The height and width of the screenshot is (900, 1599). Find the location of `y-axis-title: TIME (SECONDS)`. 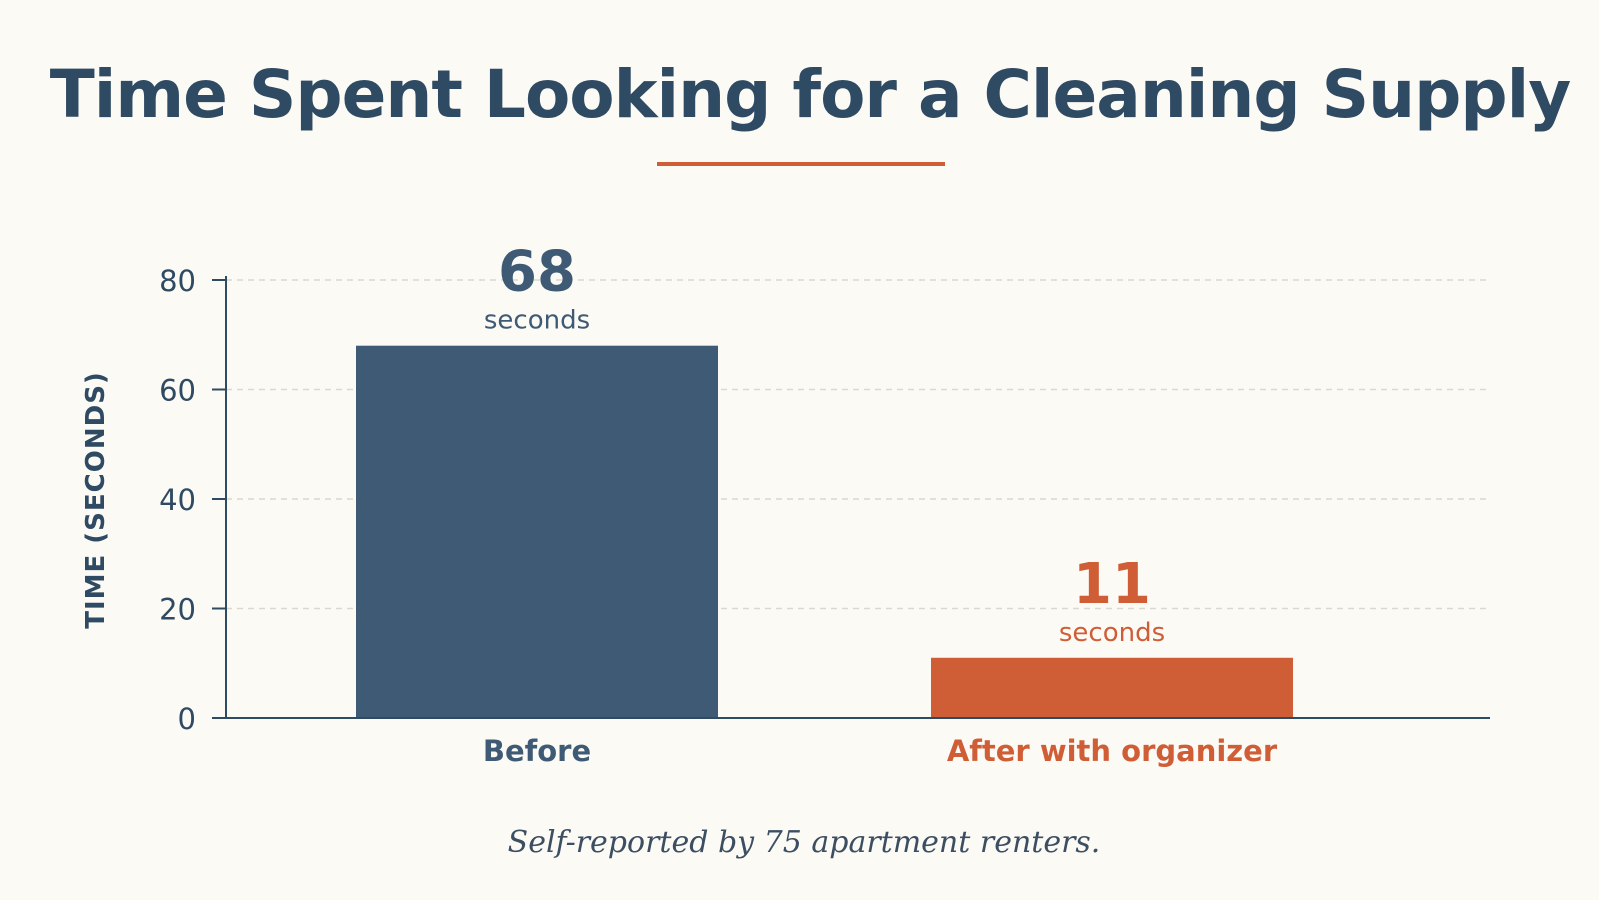

y-axis-title: TIME (SECONDS) is located at coordinates (96, 500).